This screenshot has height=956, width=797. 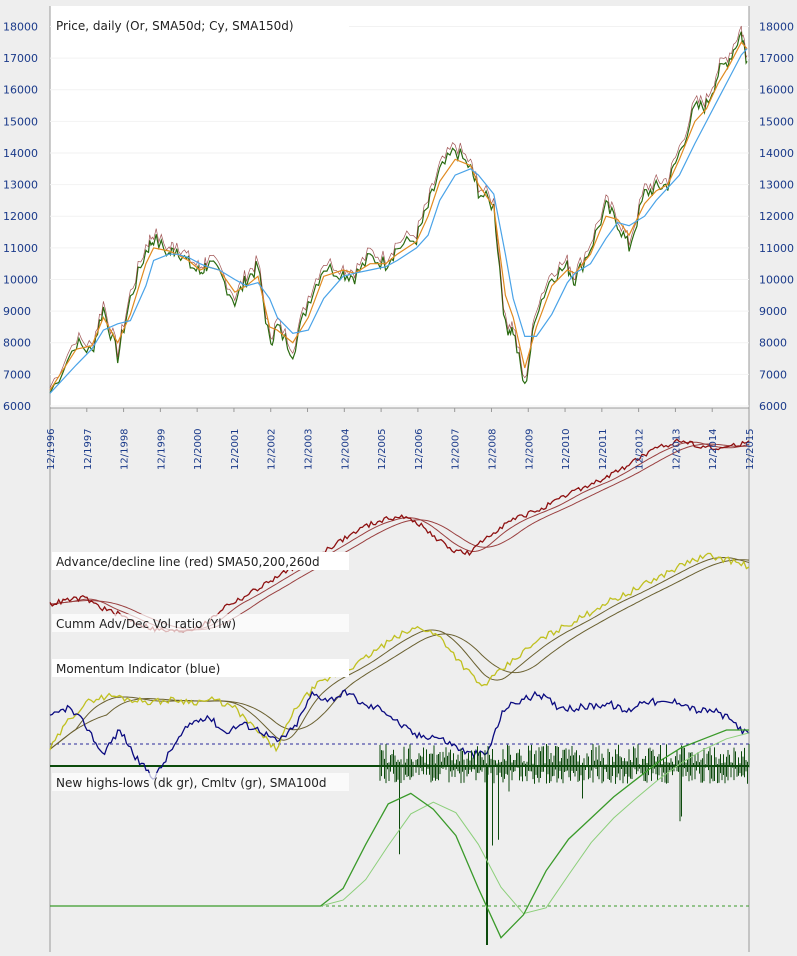 What do you see at coordinates (17, 343) in the screenshot?
I see `price-y-tick-left: 8000` at bounding box center [17, 343].